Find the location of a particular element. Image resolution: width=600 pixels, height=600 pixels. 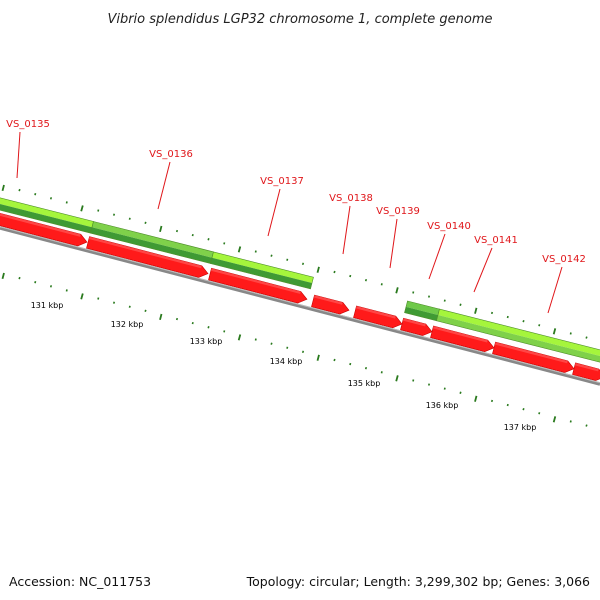

forward-cds-1-lower is located at coordinates (46, 218).